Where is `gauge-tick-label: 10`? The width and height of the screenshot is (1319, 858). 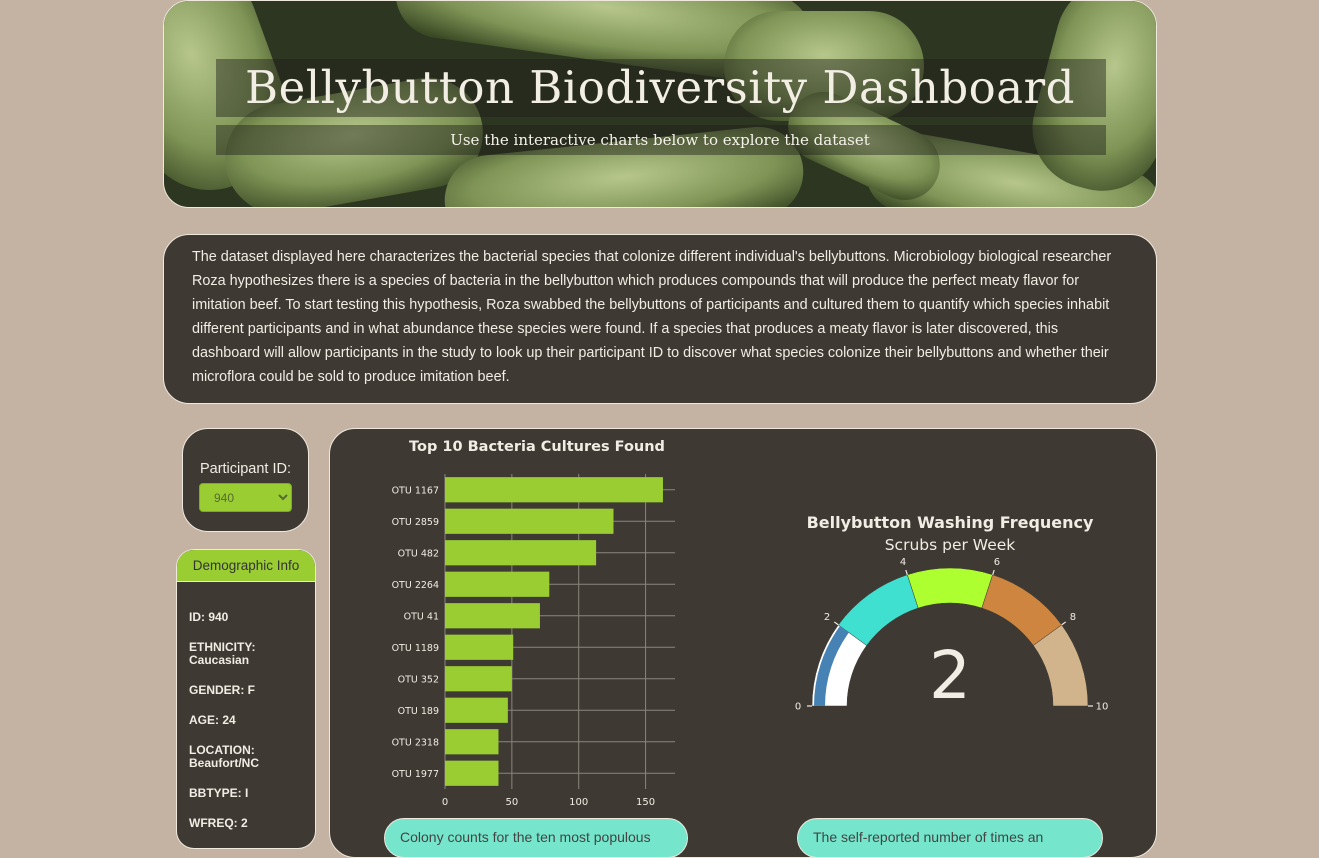 gauge-tick-label: 10 is located at coordinates (1102, 707).